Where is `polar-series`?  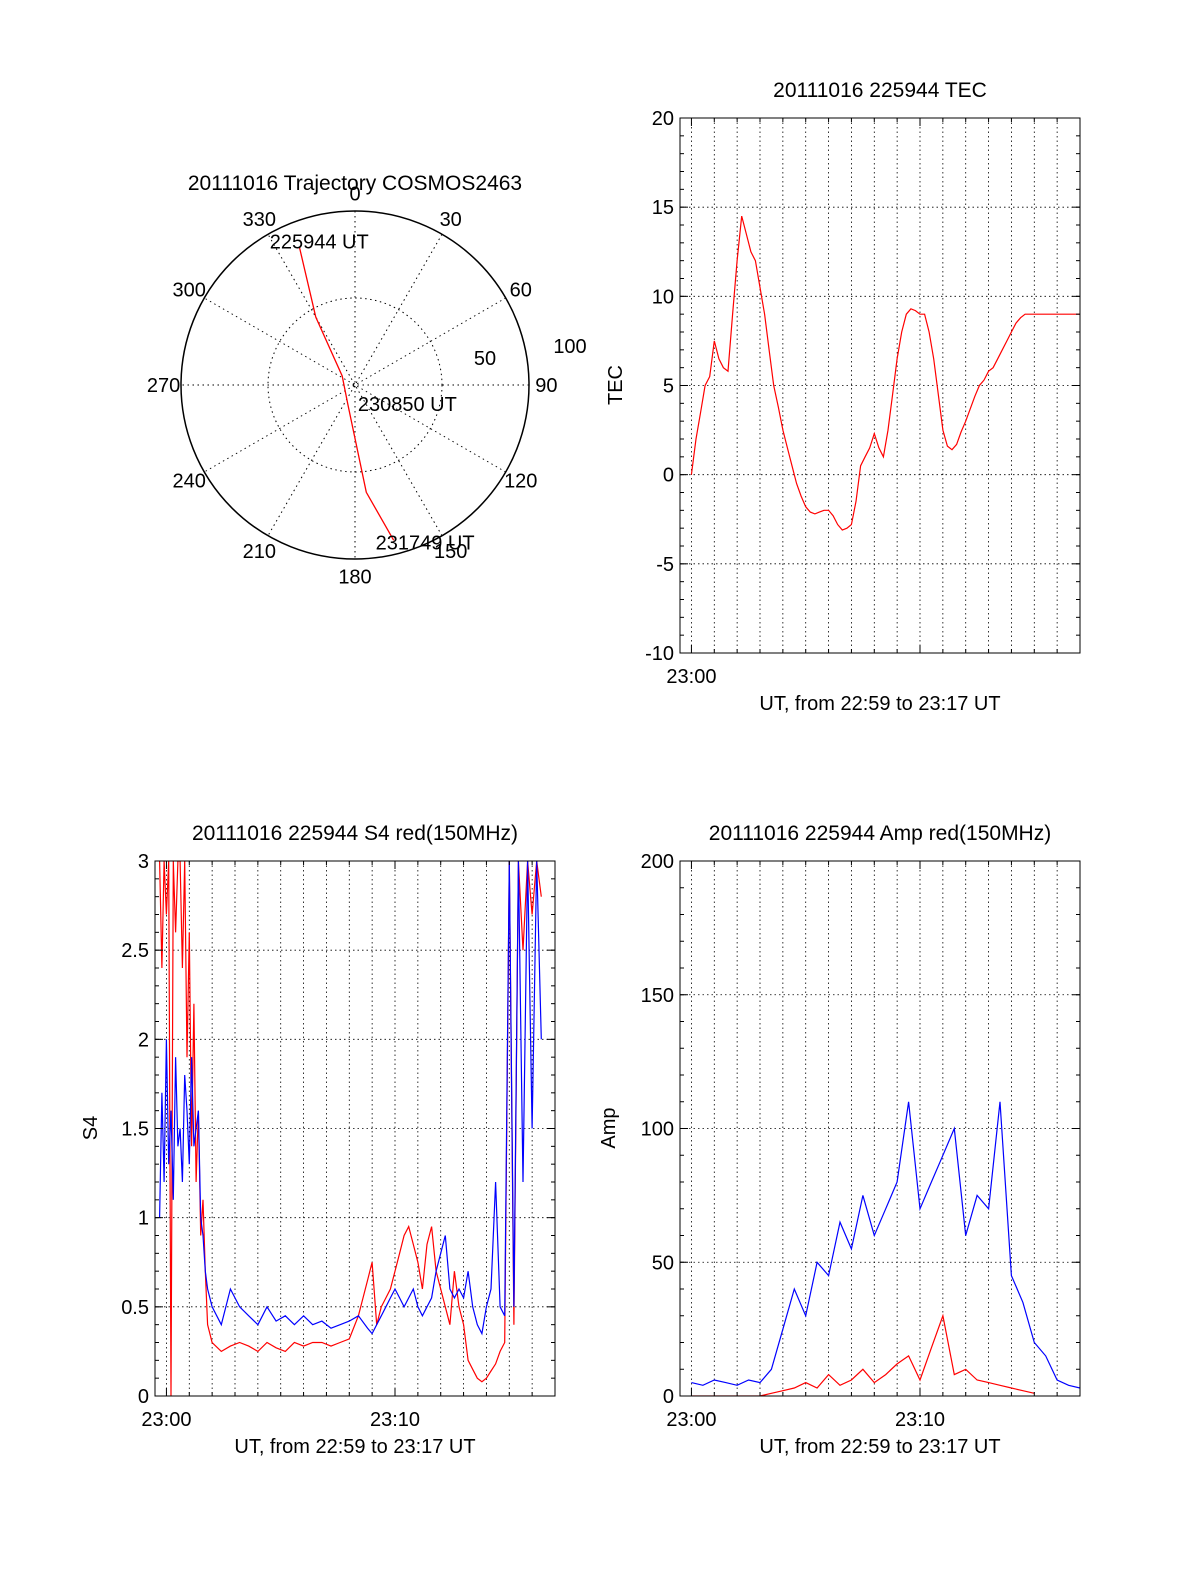 polar-series is located at coordinates (346, 394).